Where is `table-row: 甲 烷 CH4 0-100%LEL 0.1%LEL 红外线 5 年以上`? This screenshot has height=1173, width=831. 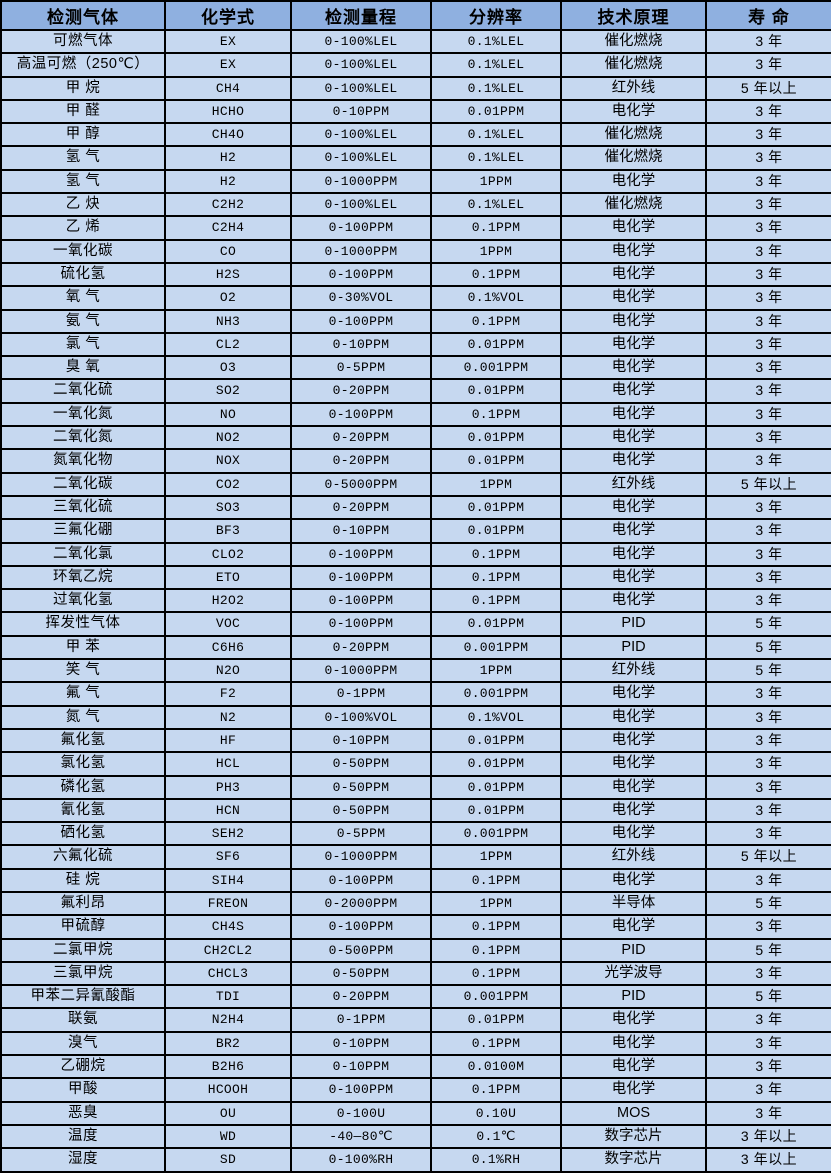
table-row: 甲 烷 CH4 0-100%LEL 0.1%LEL 红外线 5 年以上 is located at coordinates (415, 88).